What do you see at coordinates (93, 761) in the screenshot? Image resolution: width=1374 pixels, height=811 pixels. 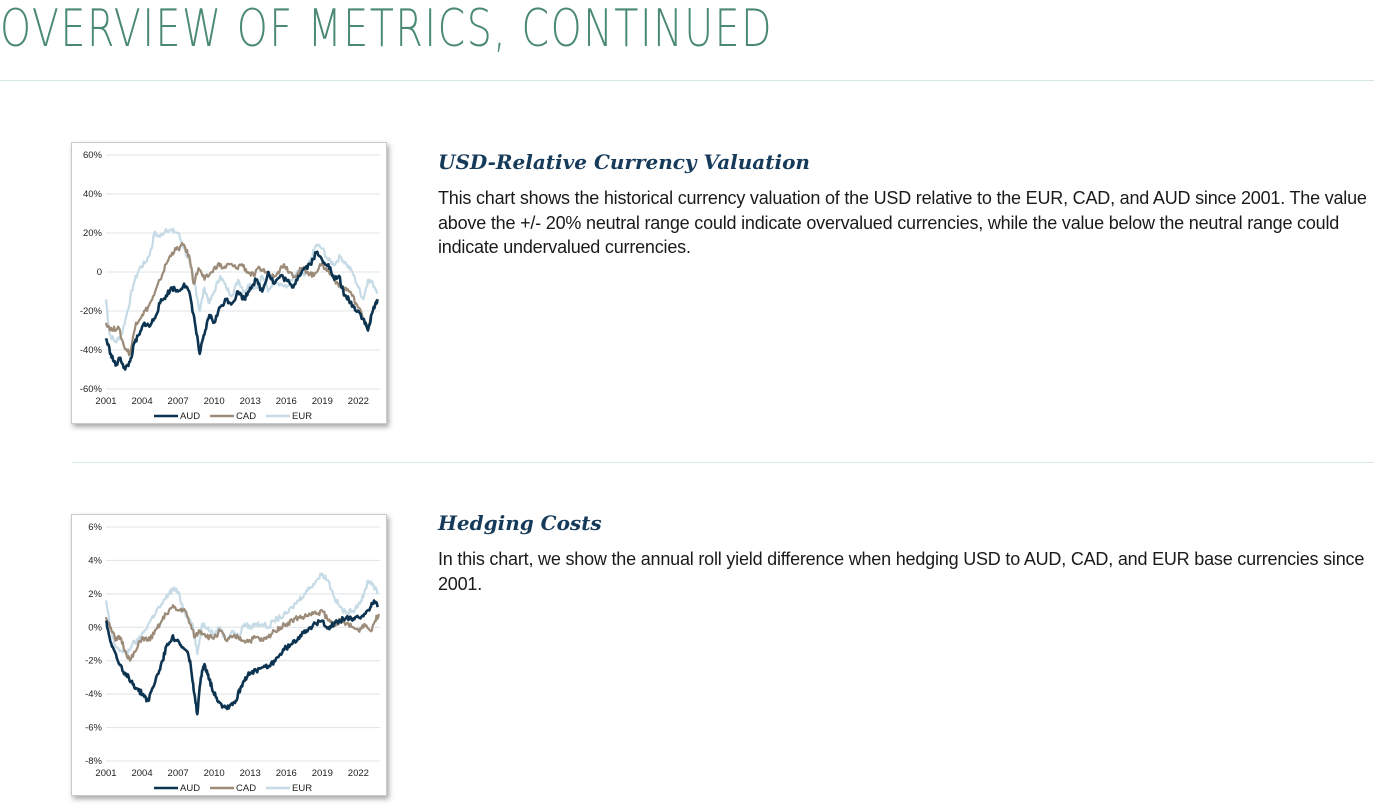 I see `y-tick-label: -8%` at bounding box center [93, 761].